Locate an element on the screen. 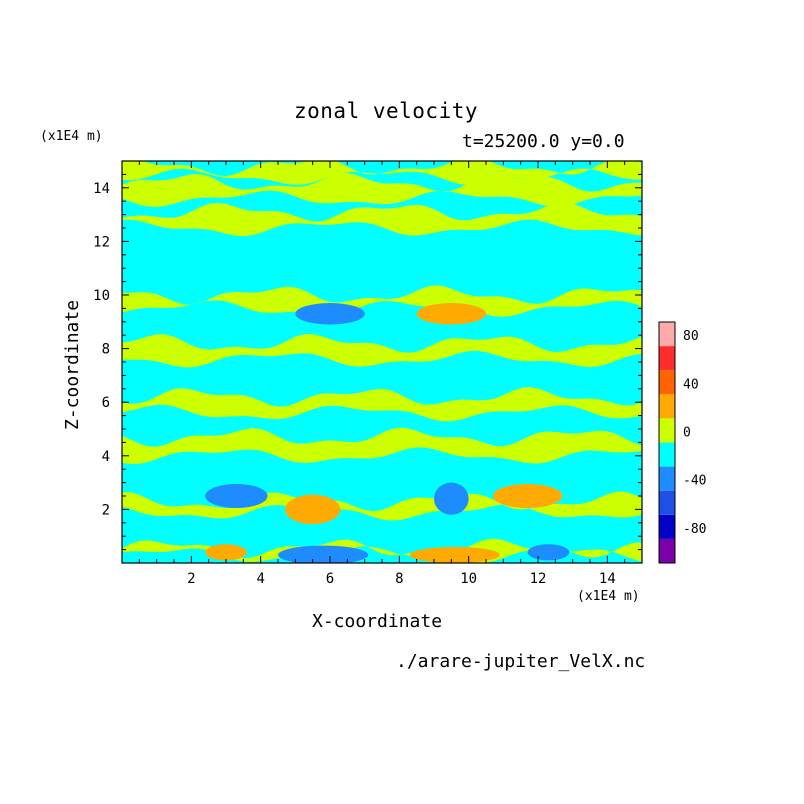  x-tick-label: 8 is located at coordinates (399, 579).